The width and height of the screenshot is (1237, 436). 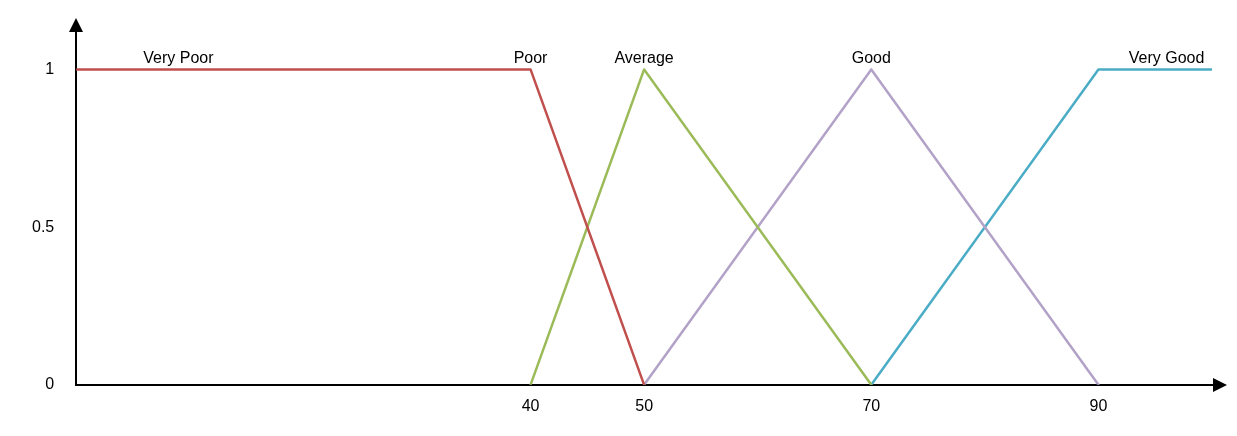 I want to click on annotation: Poor, so click(x=531, y=57).